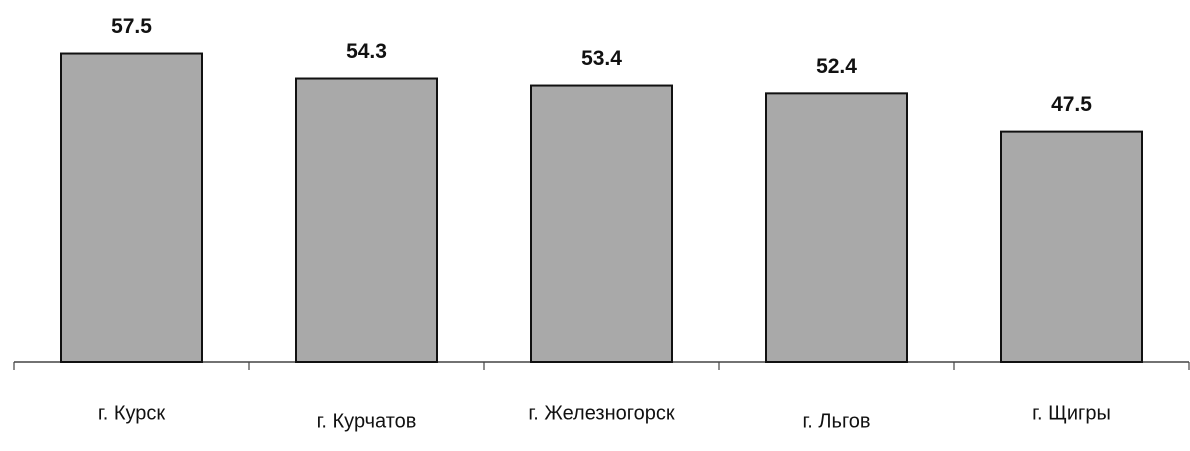 Image resolution: width=1190 pixels, height=451 pixels. What do you see at coordinates (1071, 413) in the screenshot?
I see `x-tick-label: г. Щигры` at bounding box center [1071, 413].